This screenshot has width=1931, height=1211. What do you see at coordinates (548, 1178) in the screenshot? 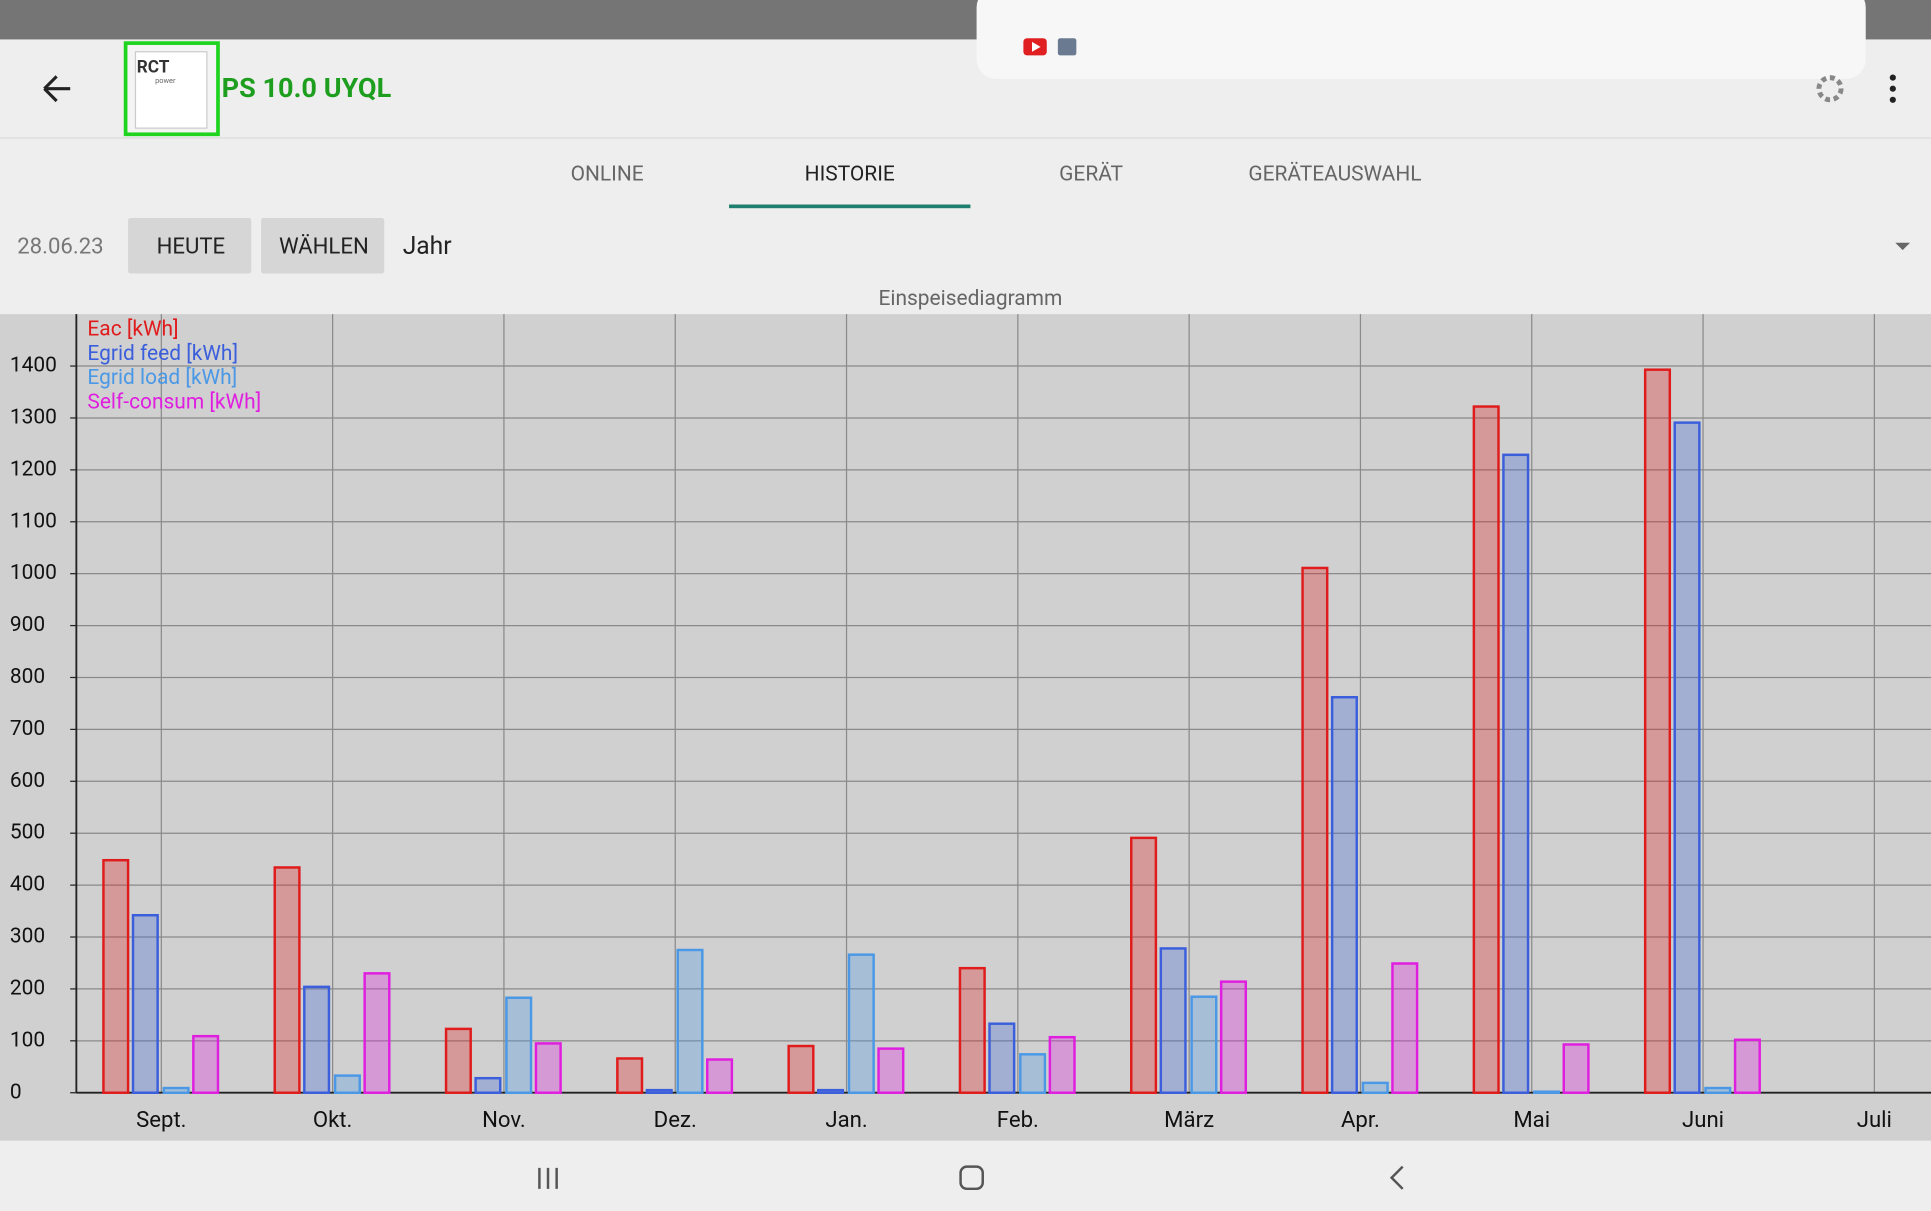
I see `nav-recent` at bounding box center [548, 1178].